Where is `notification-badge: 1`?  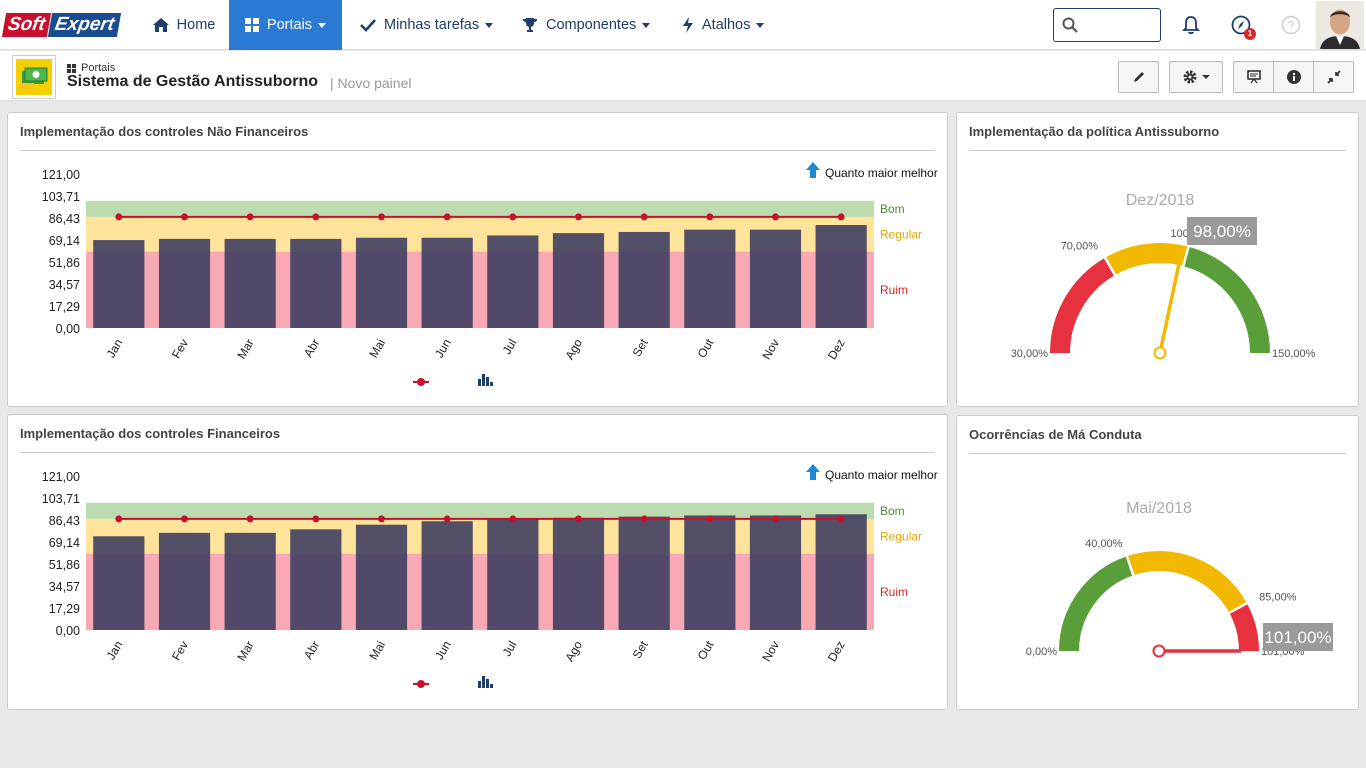
notification-badge: 1 is located at coordinates (1250, 34).